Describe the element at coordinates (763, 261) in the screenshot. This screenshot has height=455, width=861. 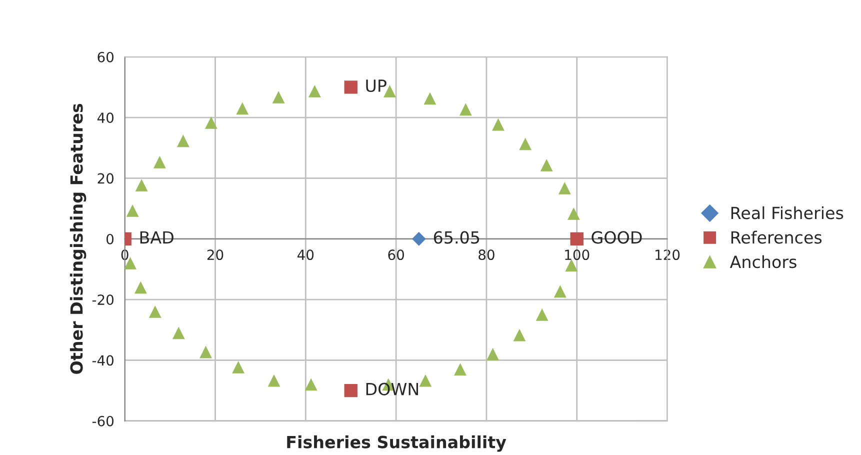
I see `legend-label: Anchors` at that location.